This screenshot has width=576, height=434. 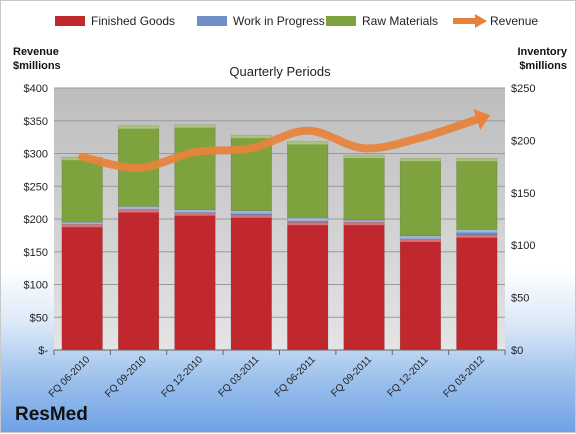 What do you see at coordinates (36, 253) in the screenshot?
I see `left-tick-label: $150` at bounding box center [36, 253].